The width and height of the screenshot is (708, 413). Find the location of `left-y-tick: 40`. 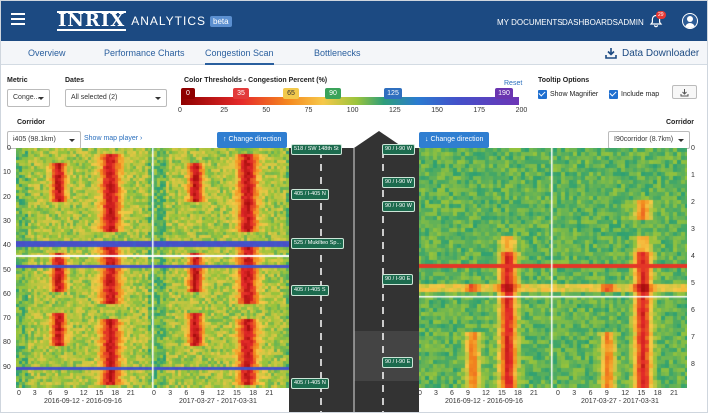

left-y-tick: 40 is located at coordinates (7, 246).